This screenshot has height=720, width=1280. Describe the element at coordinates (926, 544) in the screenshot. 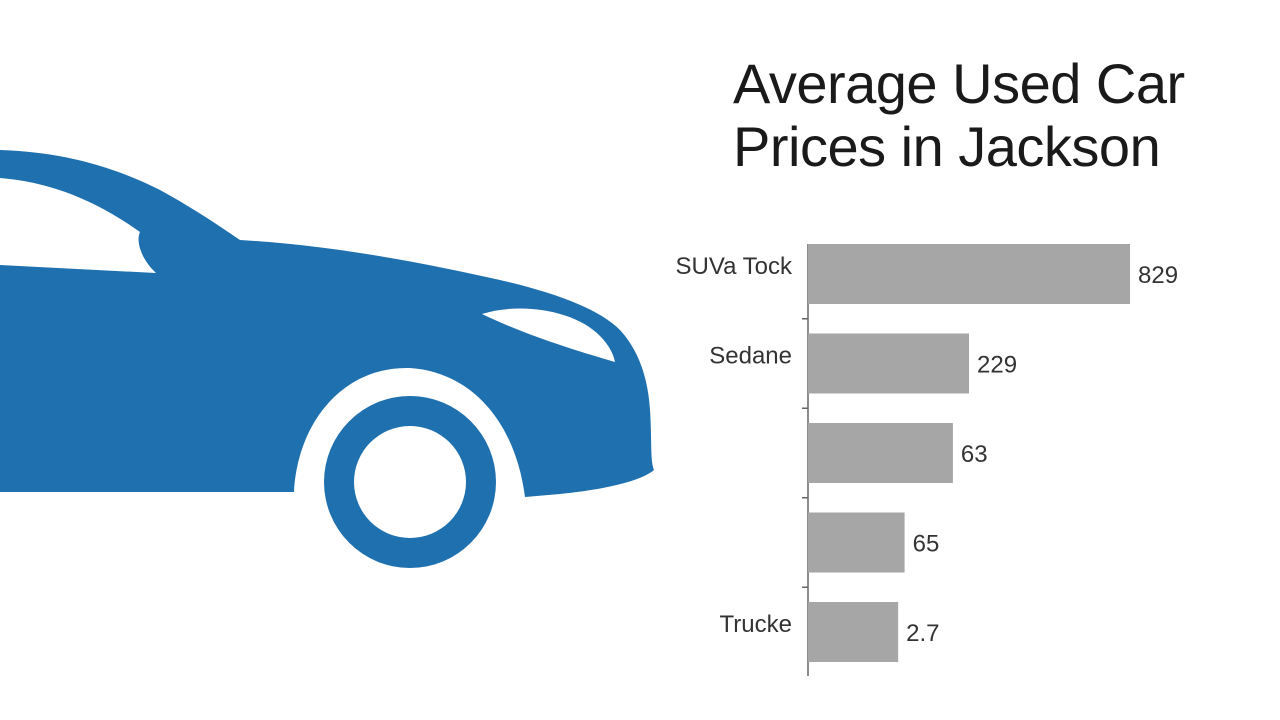

I see `bar-value-label: 65` at that location.